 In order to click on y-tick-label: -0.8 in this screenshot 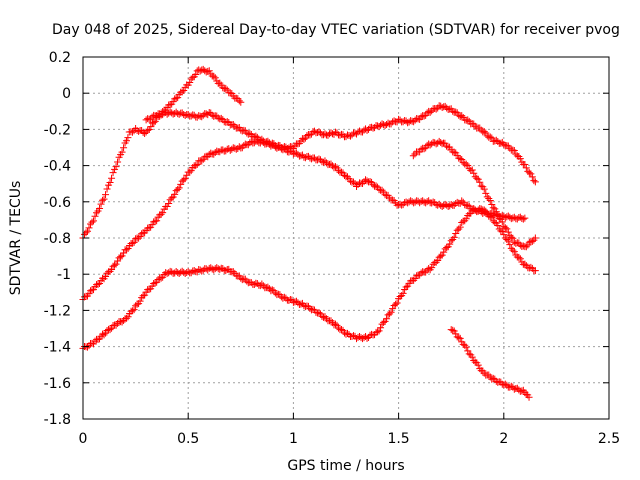, I will do `click(57, 239)`.